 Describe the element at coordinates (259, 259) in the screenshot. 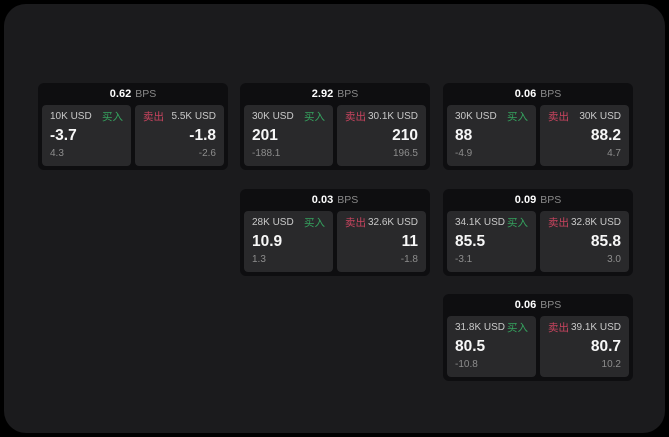

I see `buy-change: 1.3` at that location.